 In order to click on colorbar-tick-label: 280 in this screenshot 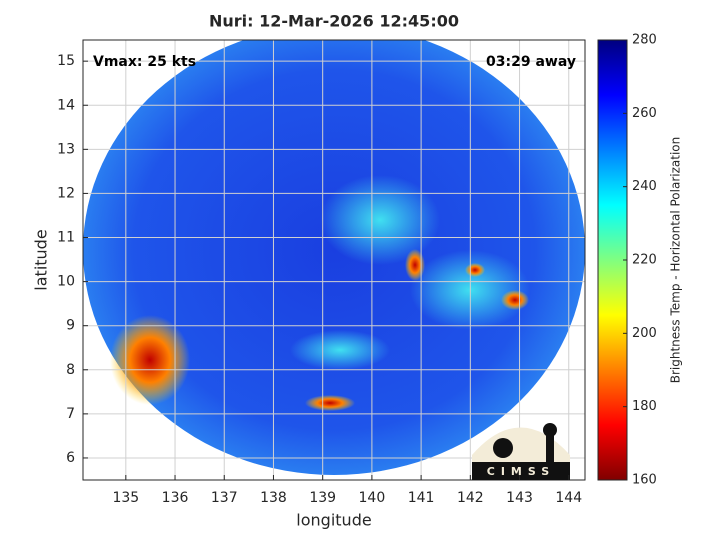, I will do `click(644, 40)`.